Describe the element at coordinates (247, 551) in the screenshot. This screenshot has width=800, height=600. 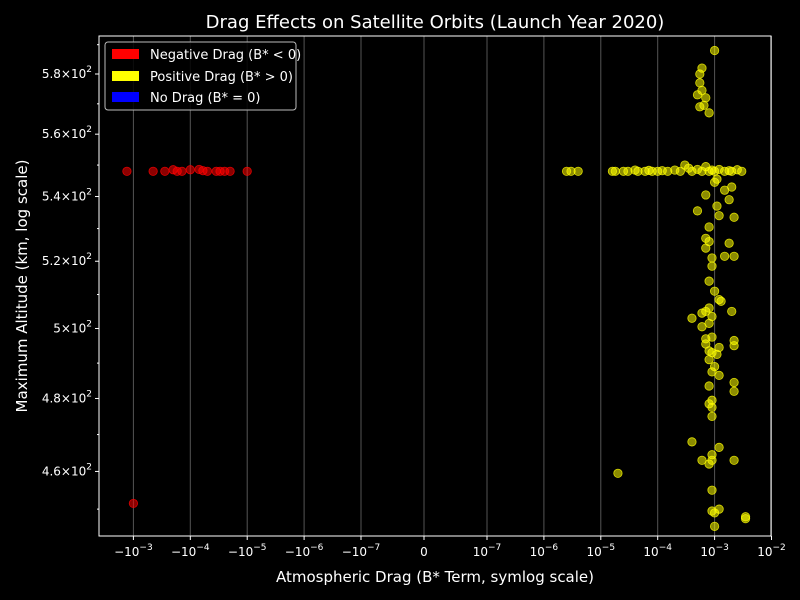
I see `x-tick-label: −10−5` at that location.